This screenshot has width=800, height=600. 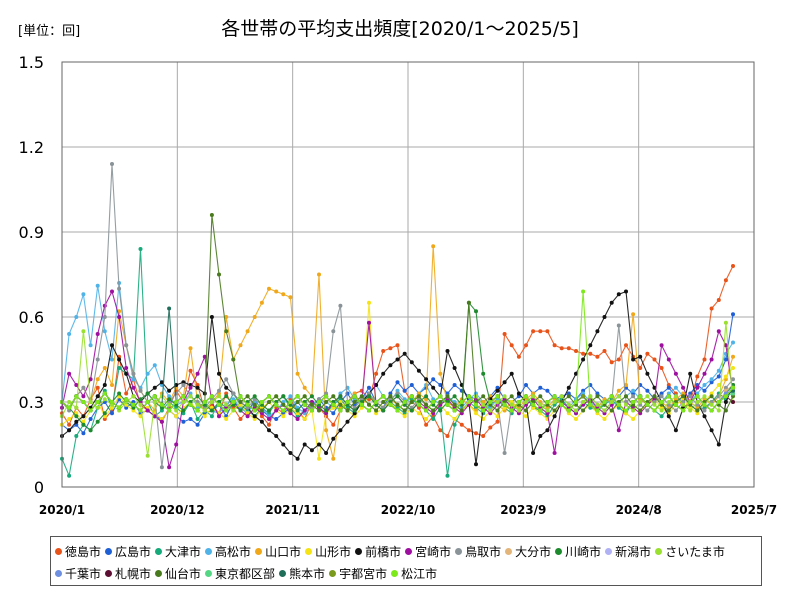 I want to click on legend-item: 仙台市, so click(x=178, y=573).